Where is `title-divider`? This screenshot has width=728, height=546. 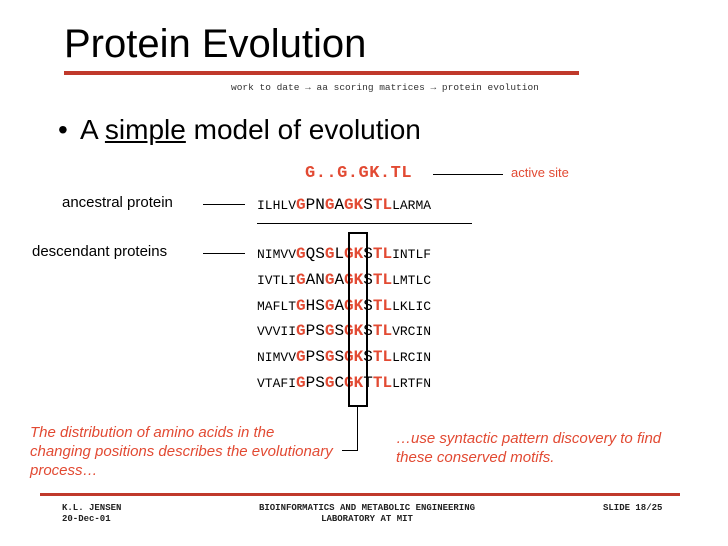 title-divider is located at coordinates (321, 73).